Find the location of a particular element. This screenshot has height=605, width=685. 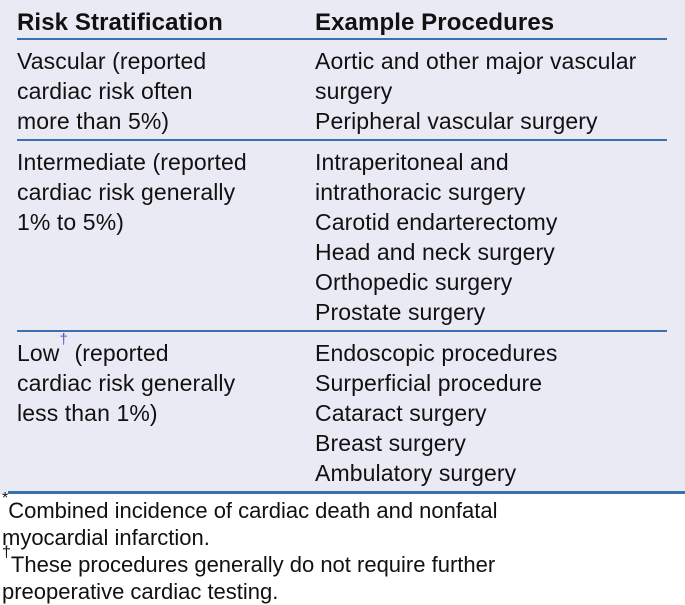

column-header-risk-stratification: Risk Stratification is located at coordinates (120, 22).